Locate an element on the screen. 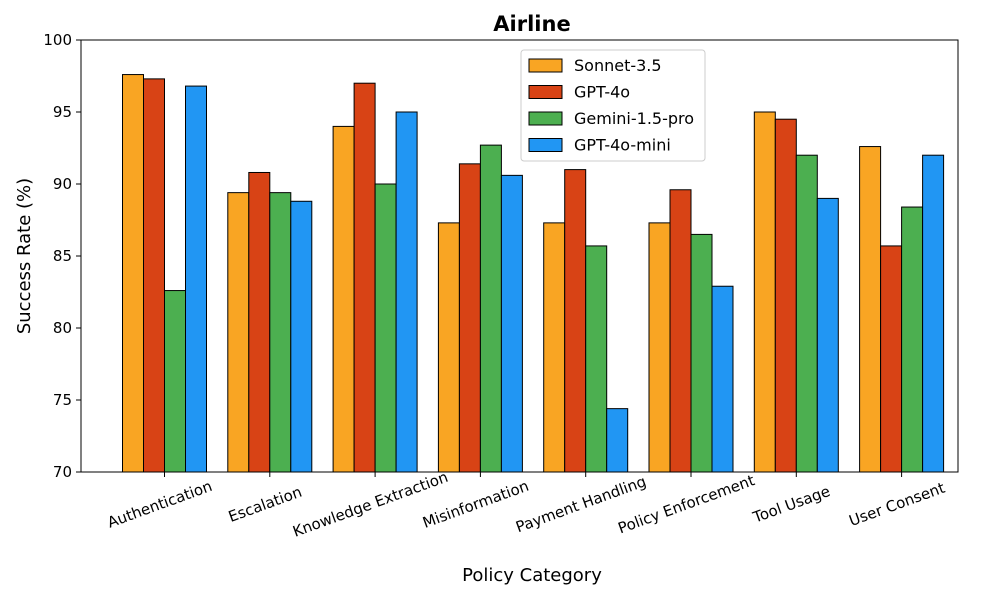  bar-sonnet-3-5-escalation is located at coordinates (238, 332).